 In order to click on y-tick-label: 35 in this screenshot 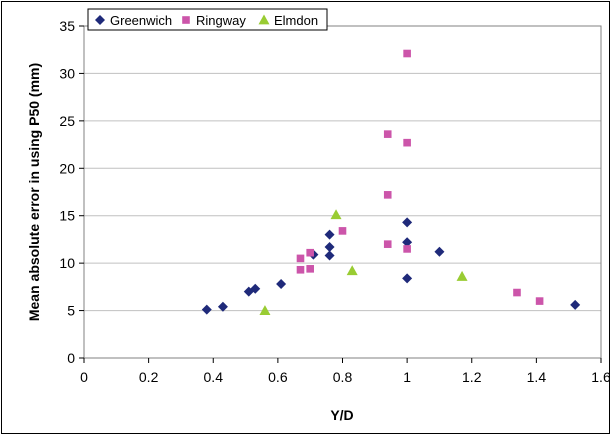, I will do `click(67, 26)`.